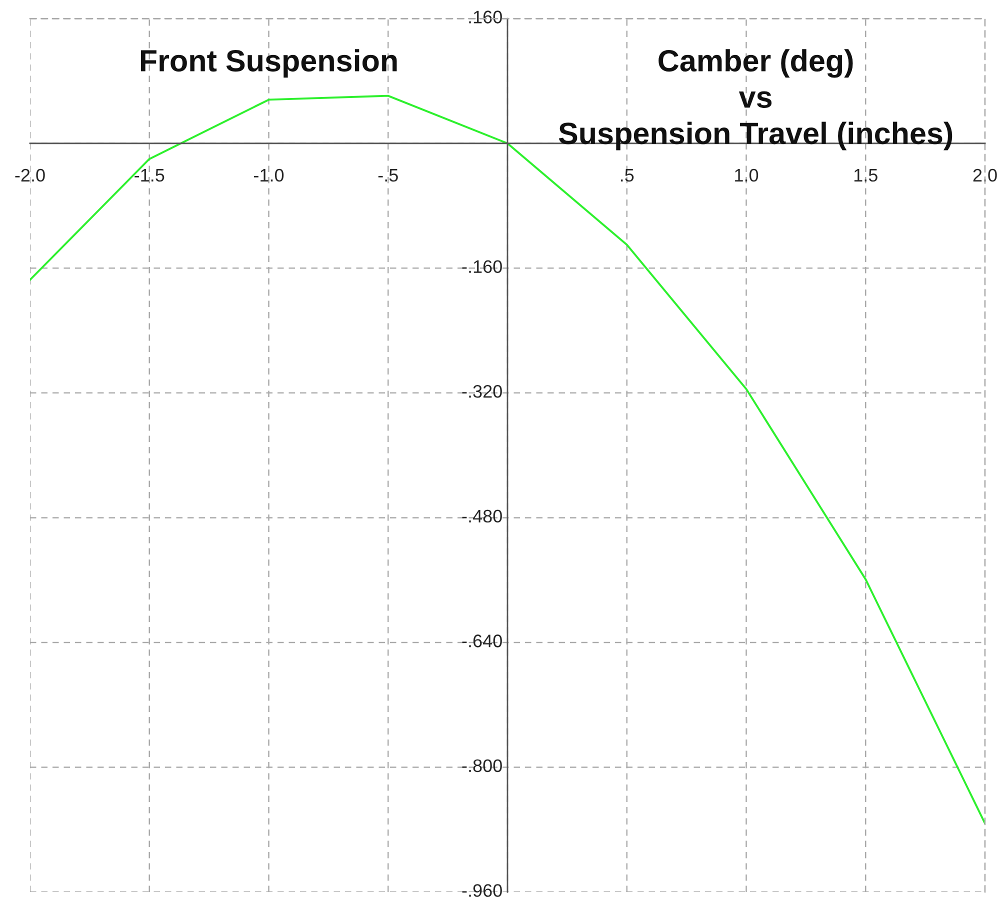 This screenshot has width=1000, height=907. I want to click on y-tick-label: -.480, so click(482, 516).